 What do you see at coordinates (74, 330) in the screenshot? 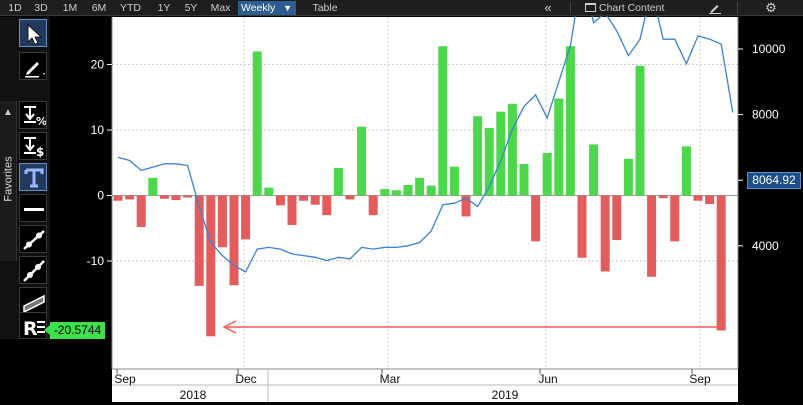
I see `last-value-label: -20.5744` at bounding box center [74, 330].